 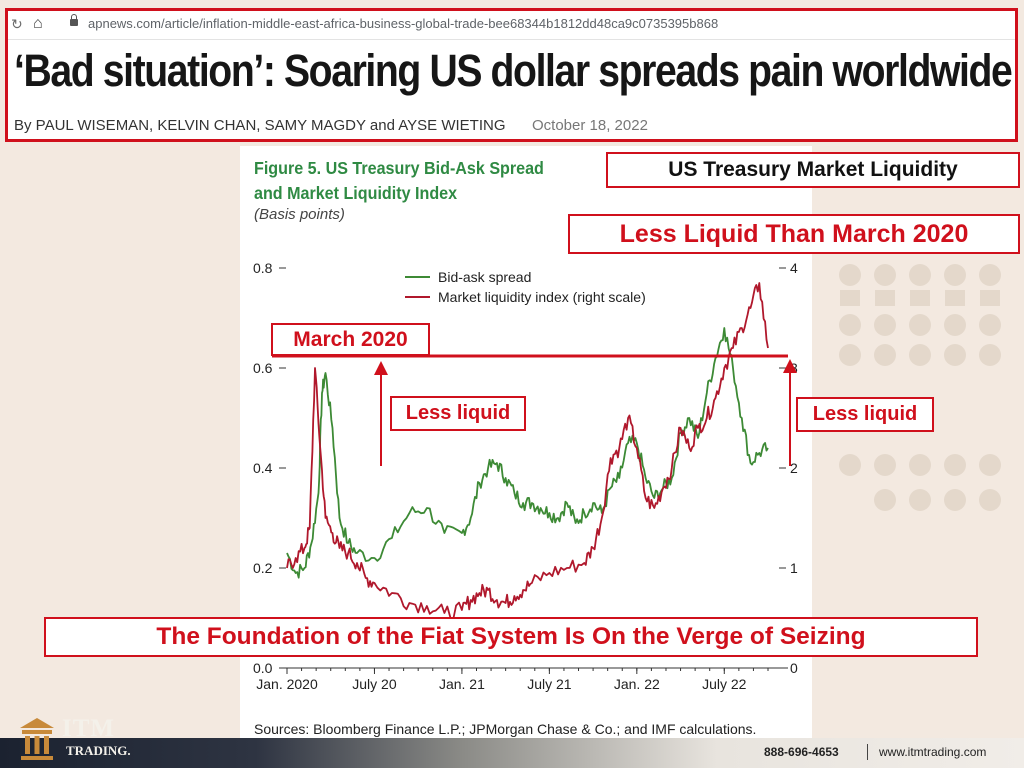 I want to click on x-tick-label: Jan. 2020, so click(x=287, y=684).